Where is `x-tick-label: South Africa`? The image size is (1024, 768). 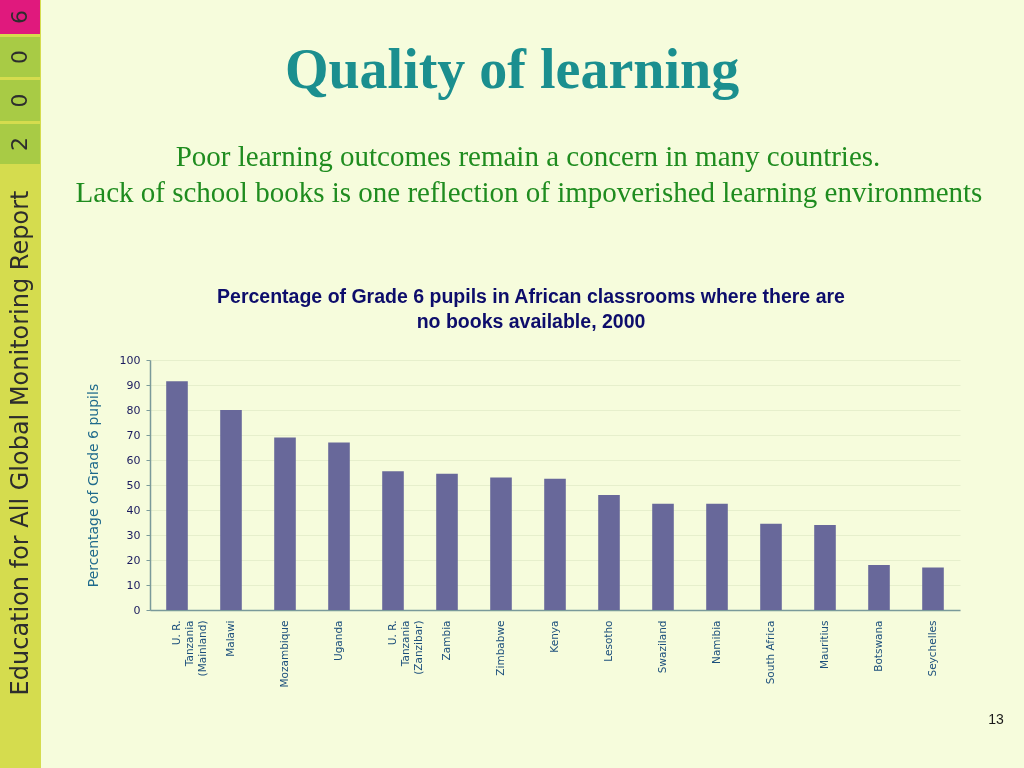 x-tick-label: South Africa is located at coordinates (770, 652).